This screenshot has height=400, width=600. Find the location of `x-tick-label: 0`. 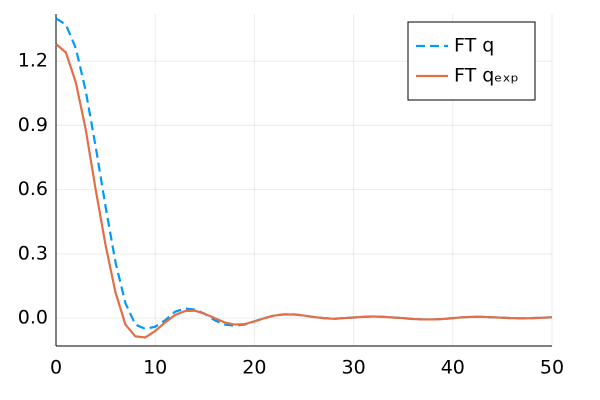

x-tick-label: 0 is located at coordinates (56, 368).